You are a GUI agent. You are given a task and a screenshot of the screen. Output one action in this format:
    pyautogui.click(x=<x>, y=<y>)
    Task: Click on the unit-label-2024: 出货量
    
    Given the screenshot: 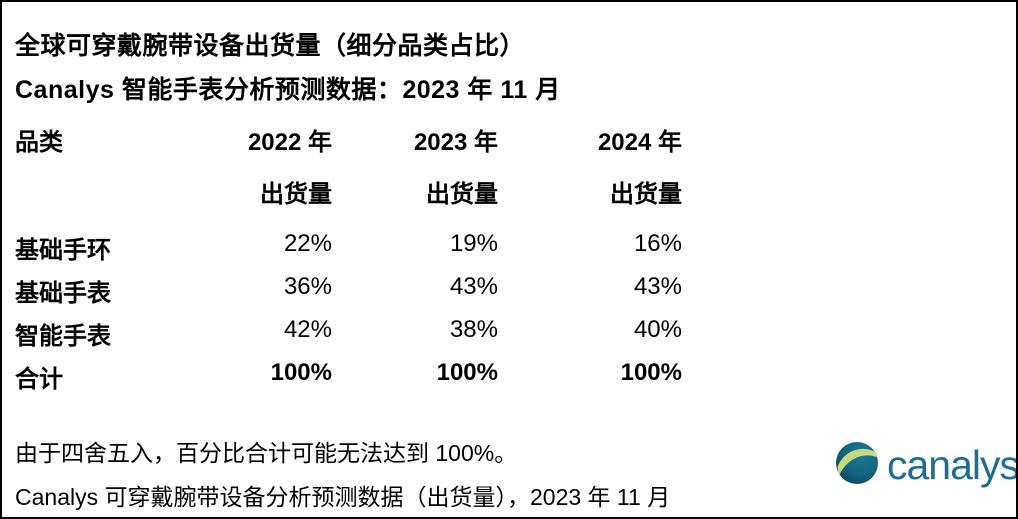 What is the action you would take?
    pyautogui.click(x=646, y=194)
    